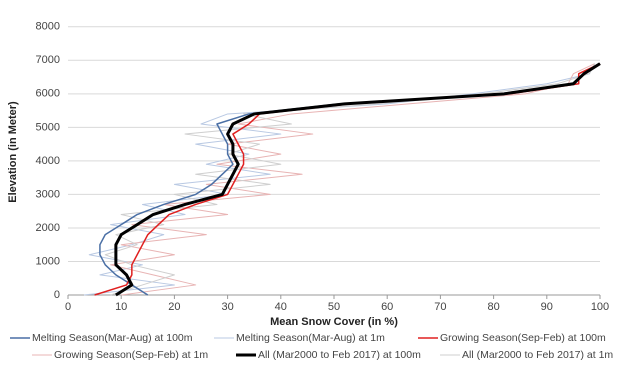  I want to click on y-tick-label: 7000, so click(48, 60).